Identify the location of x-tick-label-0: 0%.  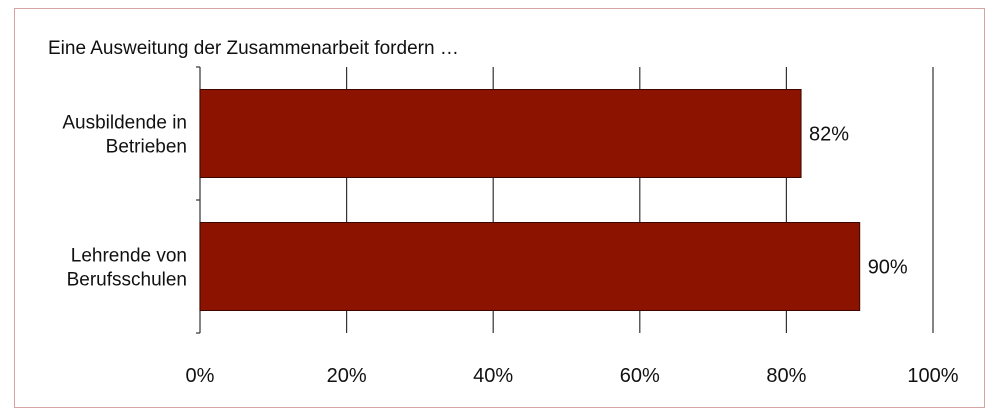
(200, 376).